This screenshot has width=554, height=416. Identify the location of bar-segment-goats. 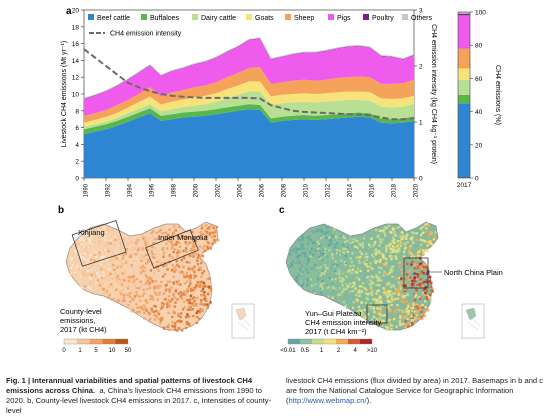
(464, 74).